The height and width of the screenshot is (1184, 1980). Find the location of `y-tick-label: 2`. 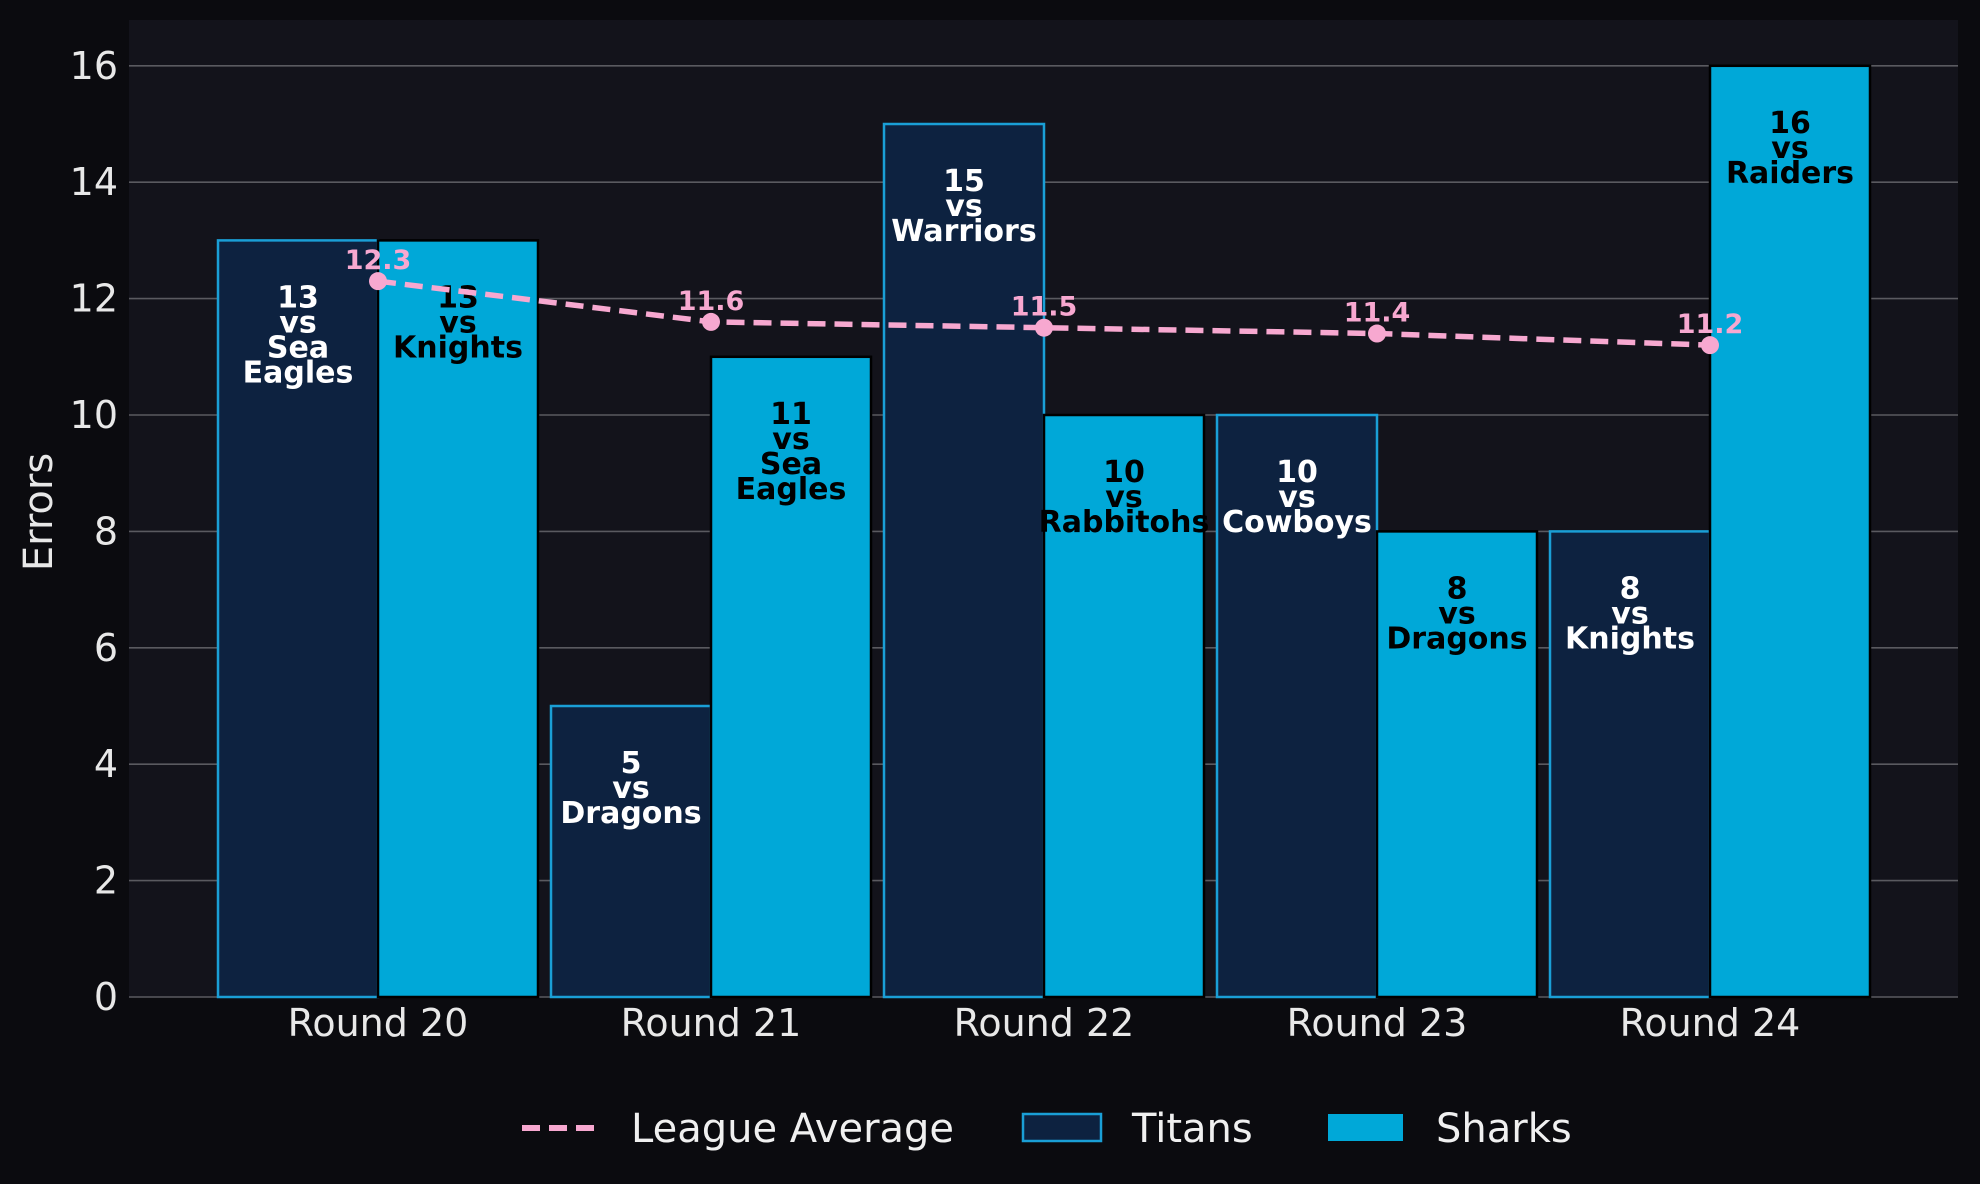

y-tick-label: 2 is located at coordinates (106, 881).